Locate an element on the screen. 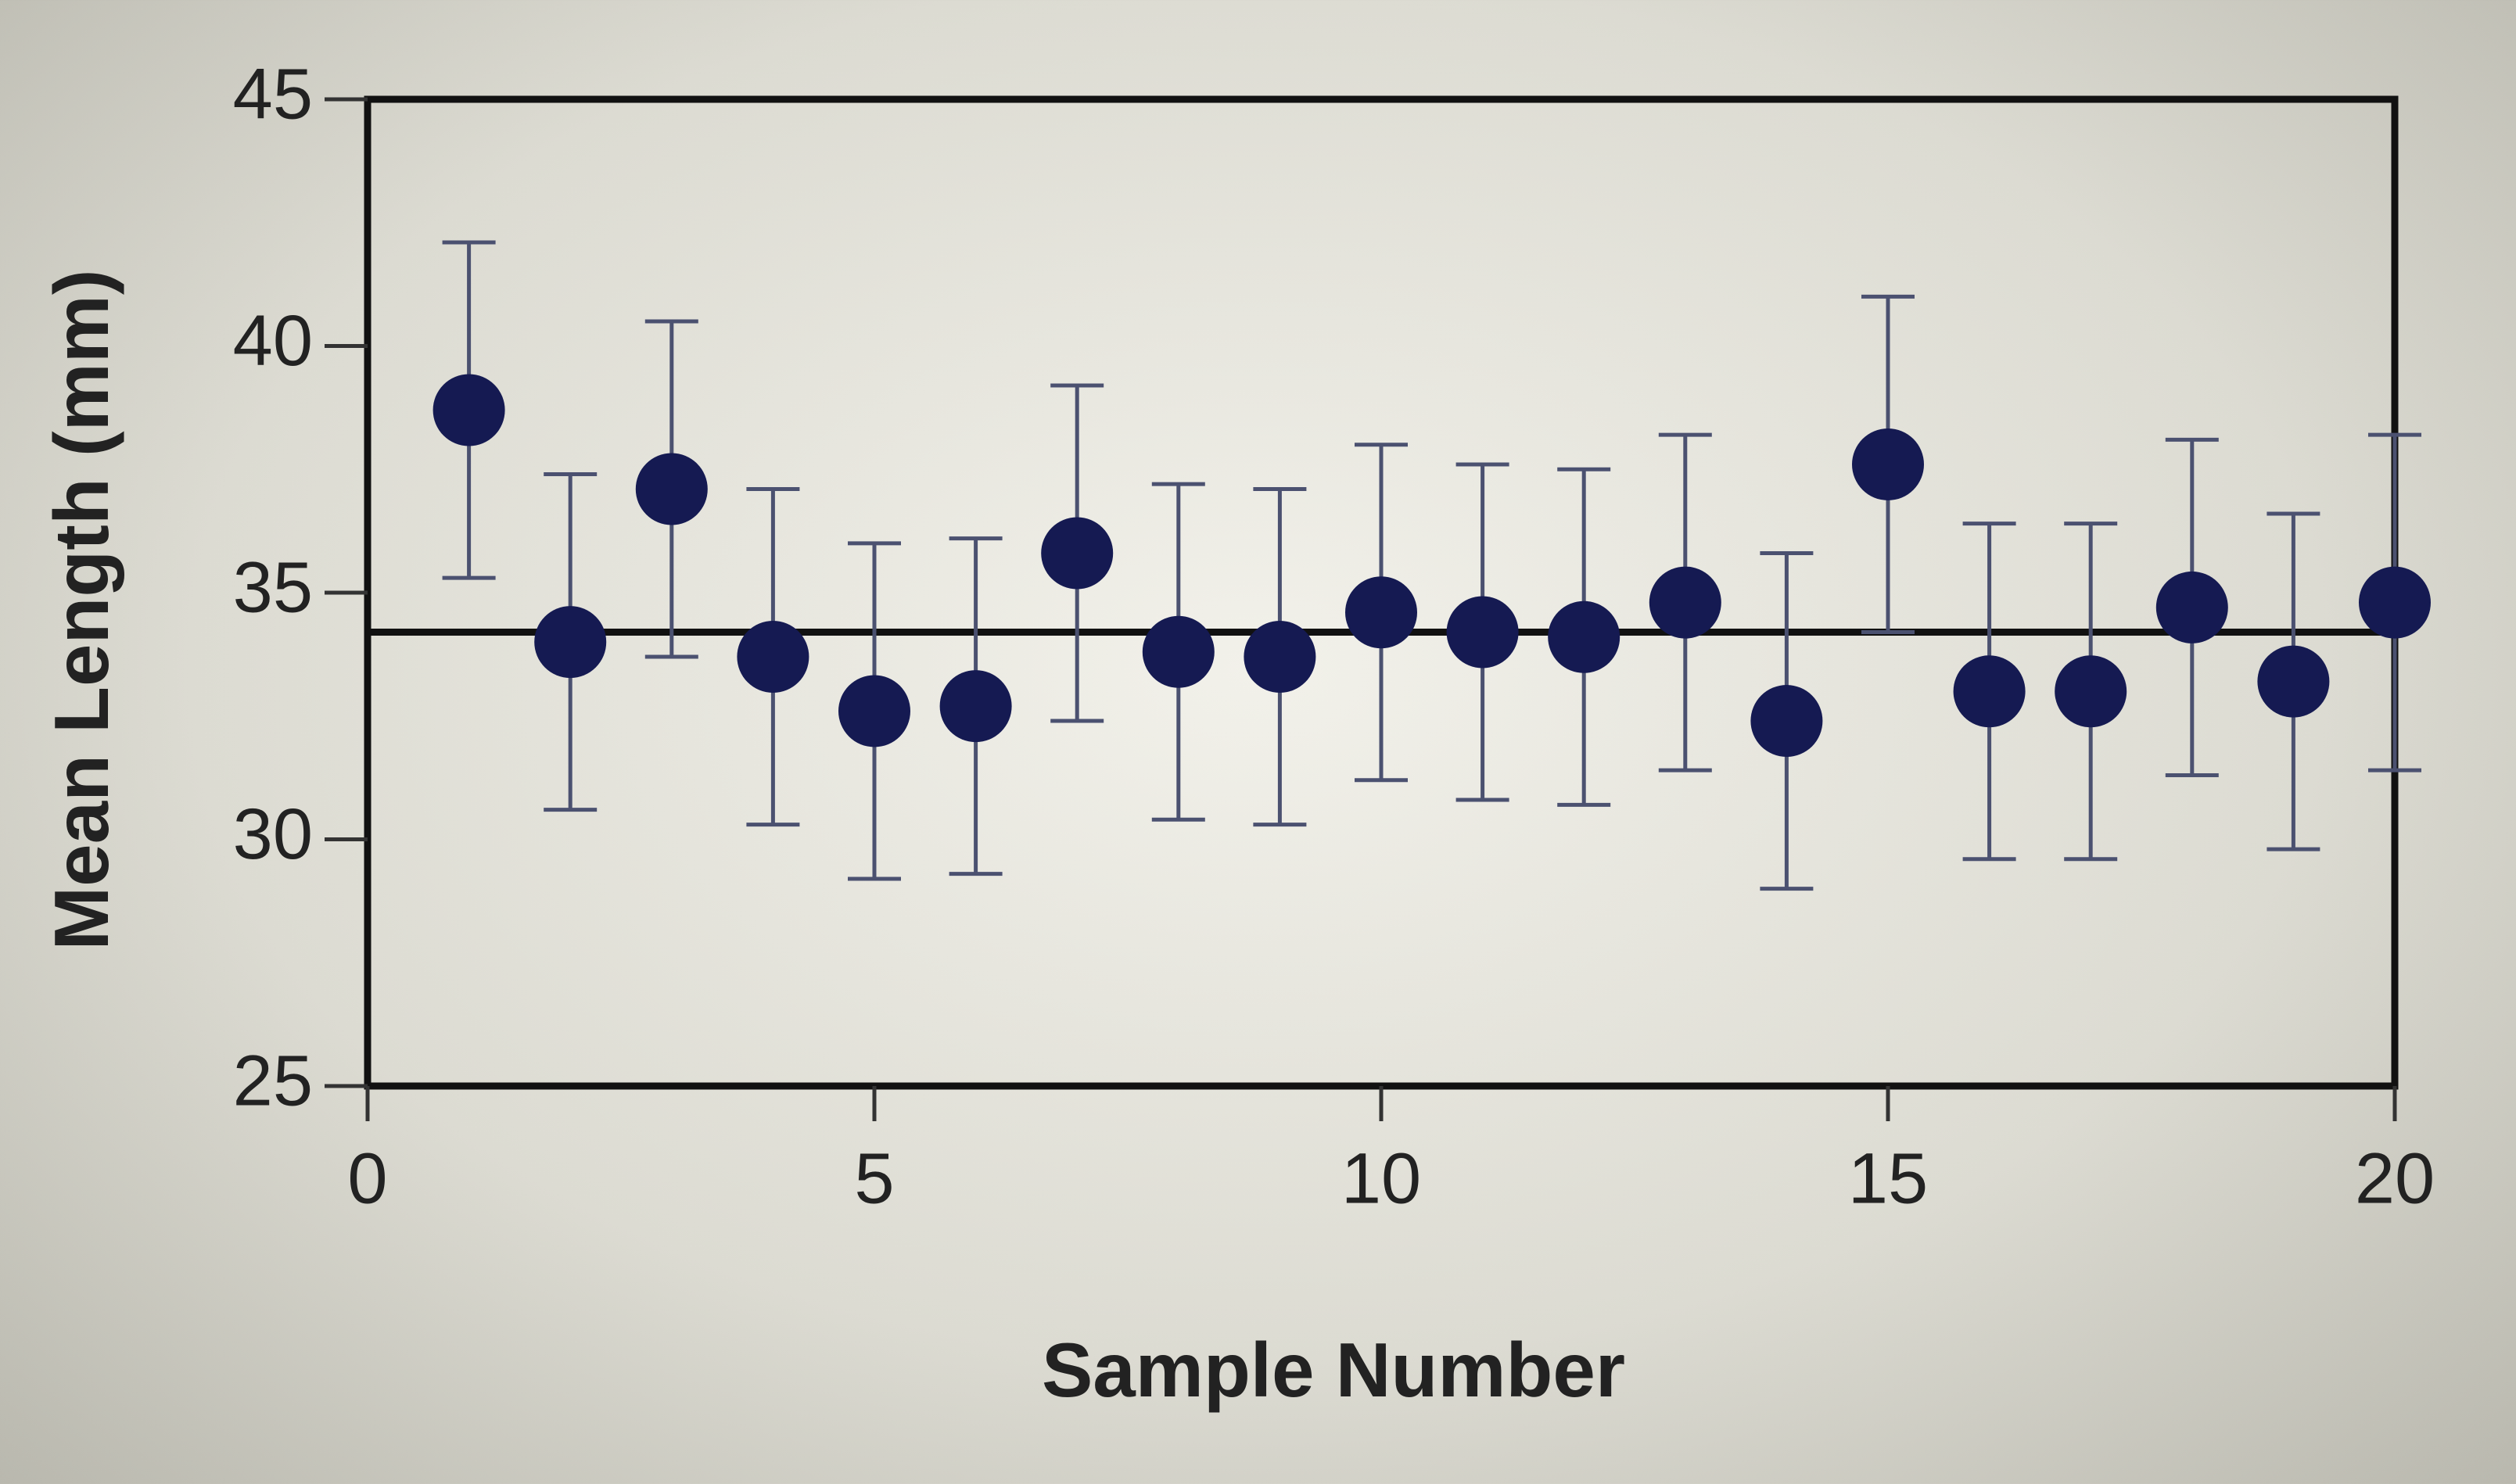 Image resolution: width=2516 pixels, height=1484 pixels. x-tick-label: 15 is located at coordinates (1888, 1178).